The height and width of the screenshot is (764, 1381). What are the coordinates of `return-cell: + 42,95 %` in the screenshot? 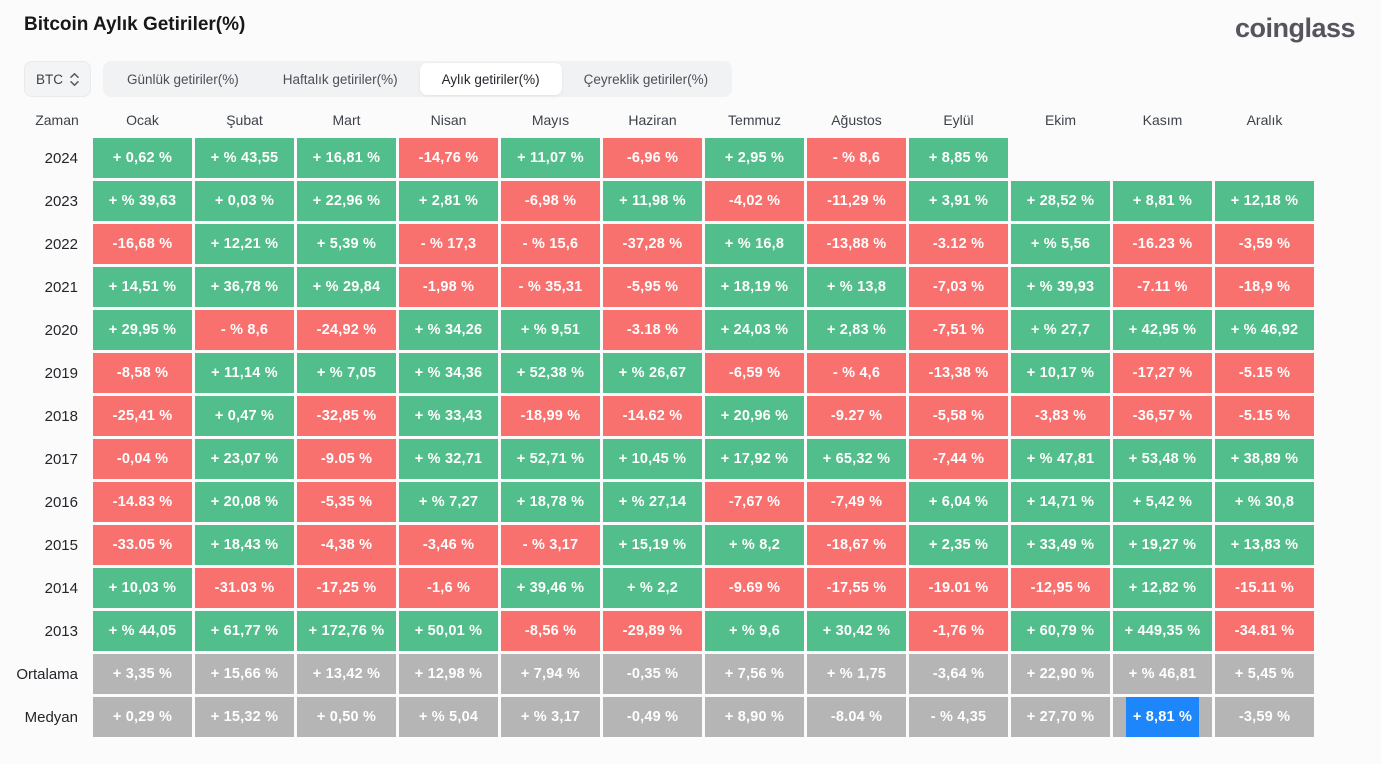 It's located at (1162, 330).